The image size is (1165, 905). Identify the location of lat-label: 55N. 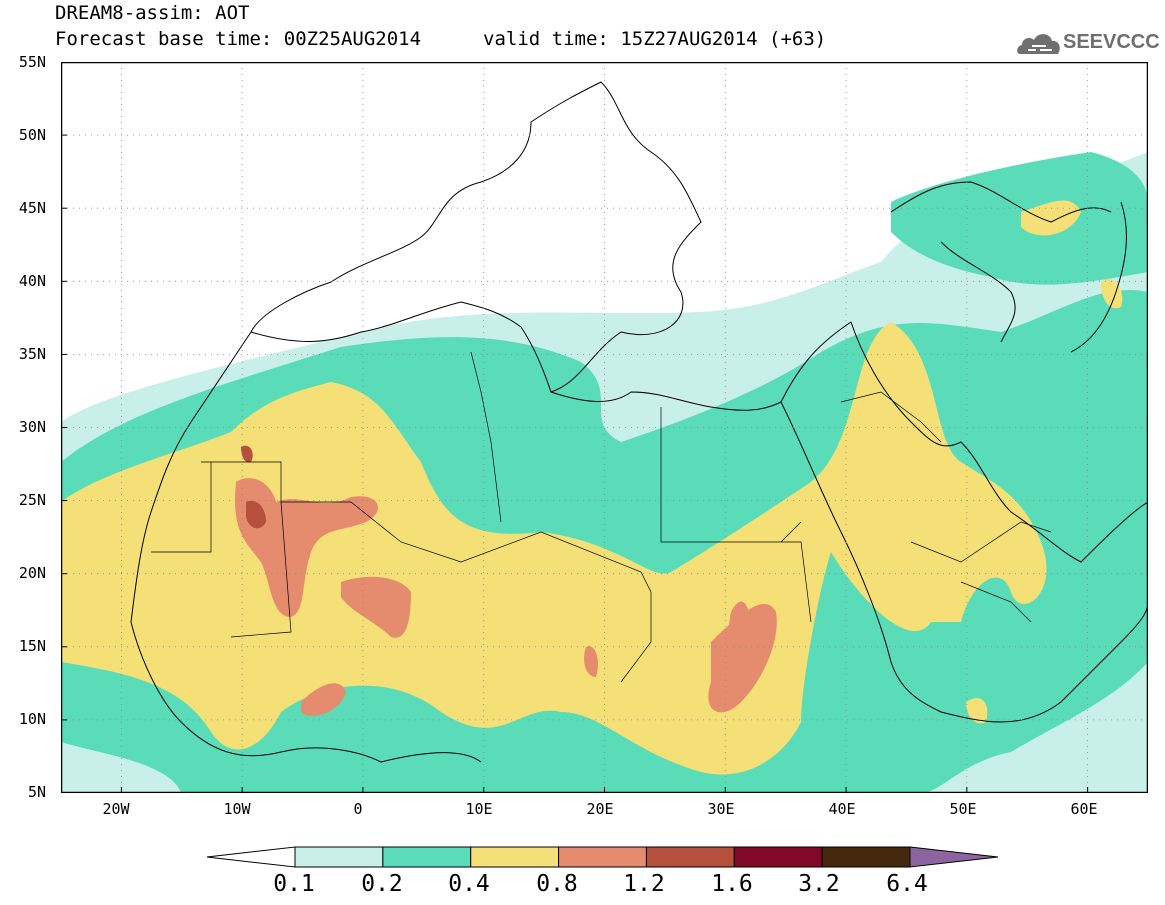
(32, 62).